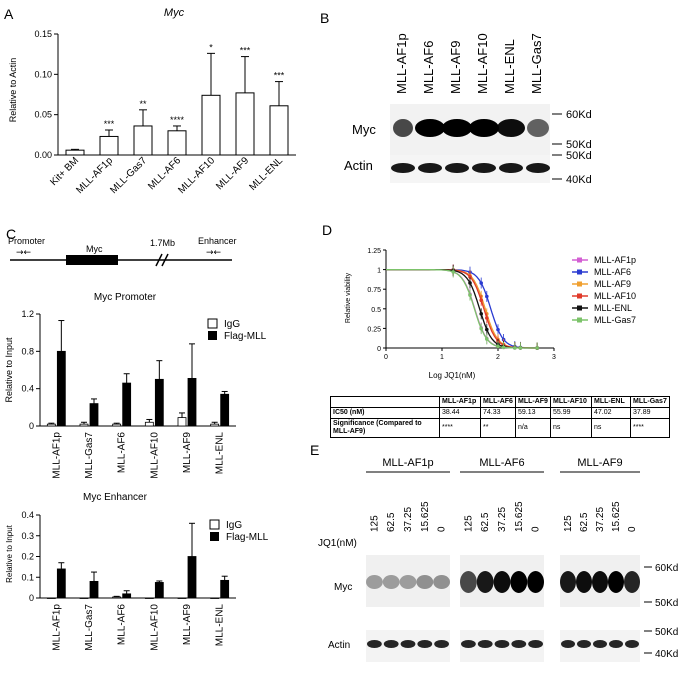  I want to click on panel-d-ylabel: Relative viability, so click(348, 297).